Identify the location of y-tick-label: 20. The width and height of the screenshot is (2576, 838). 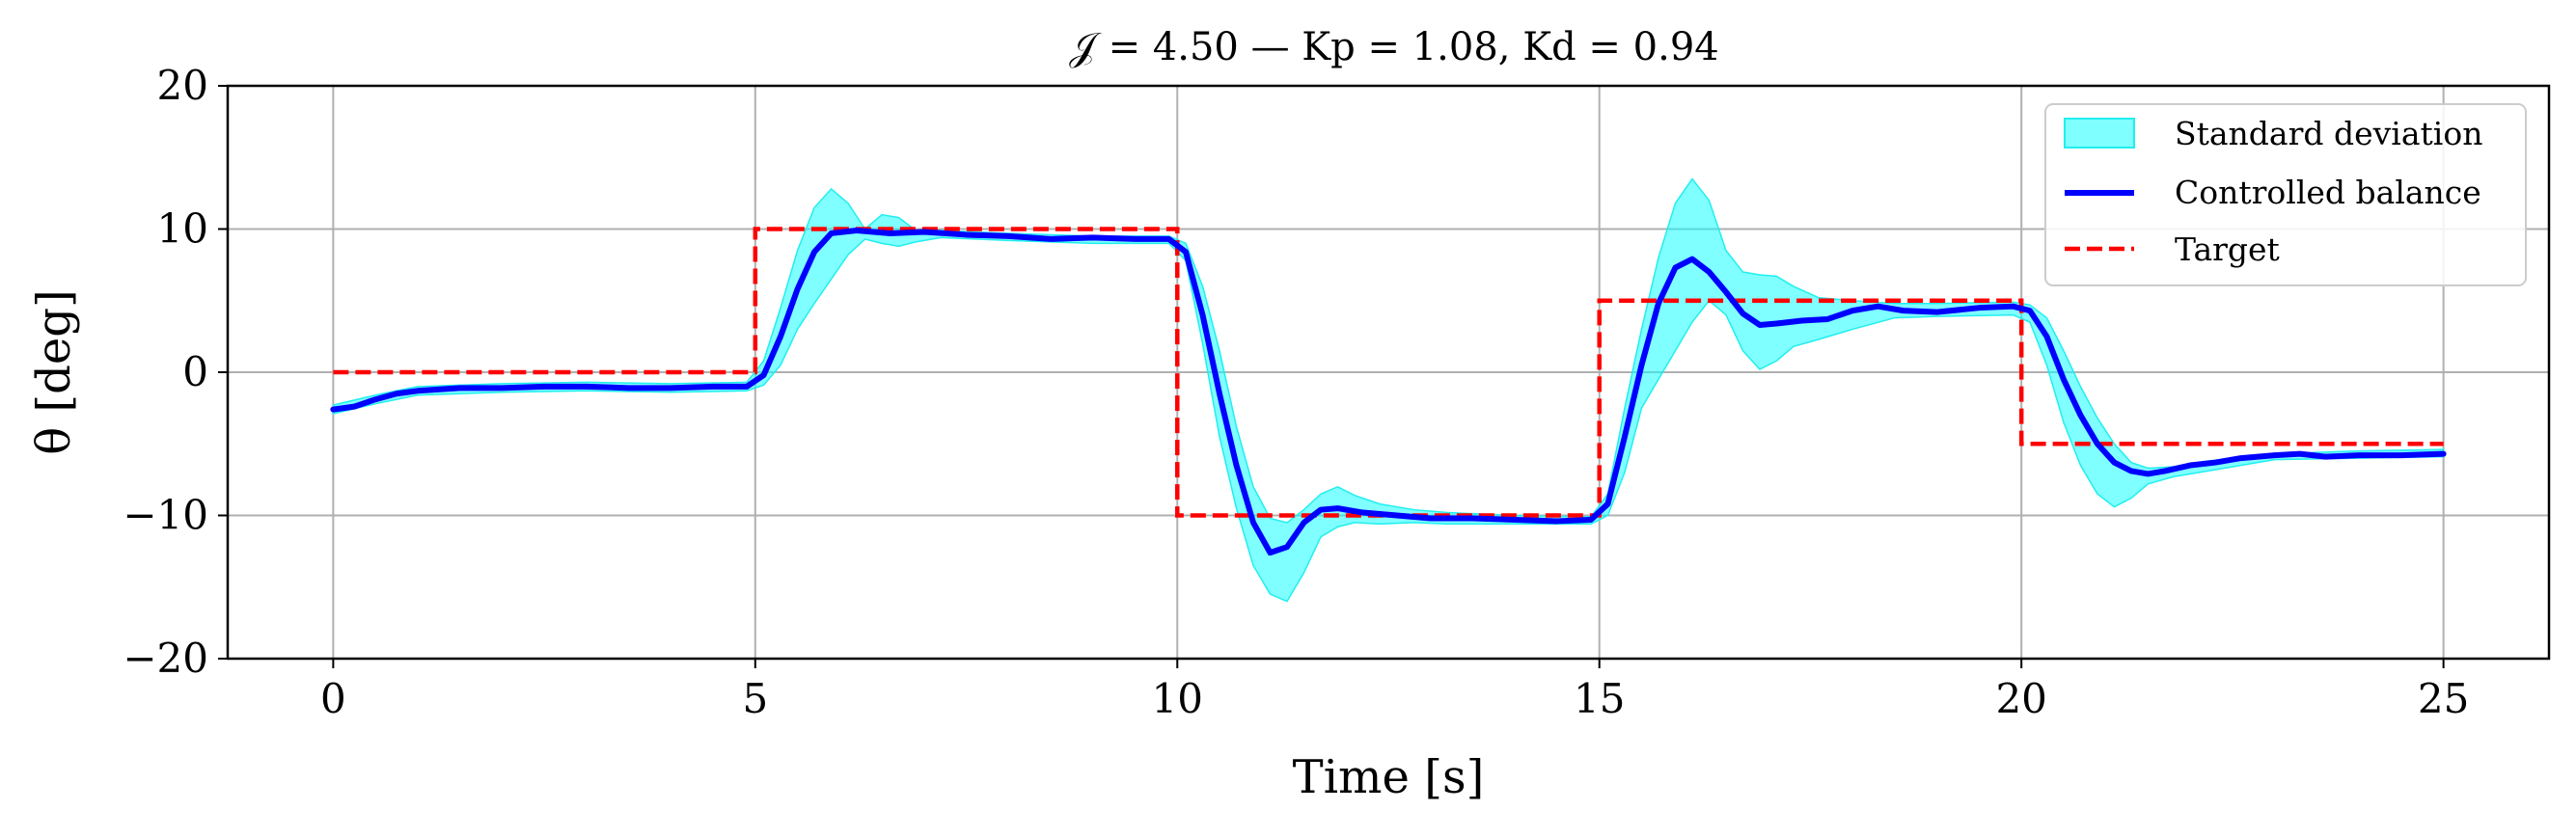
(182, 85).